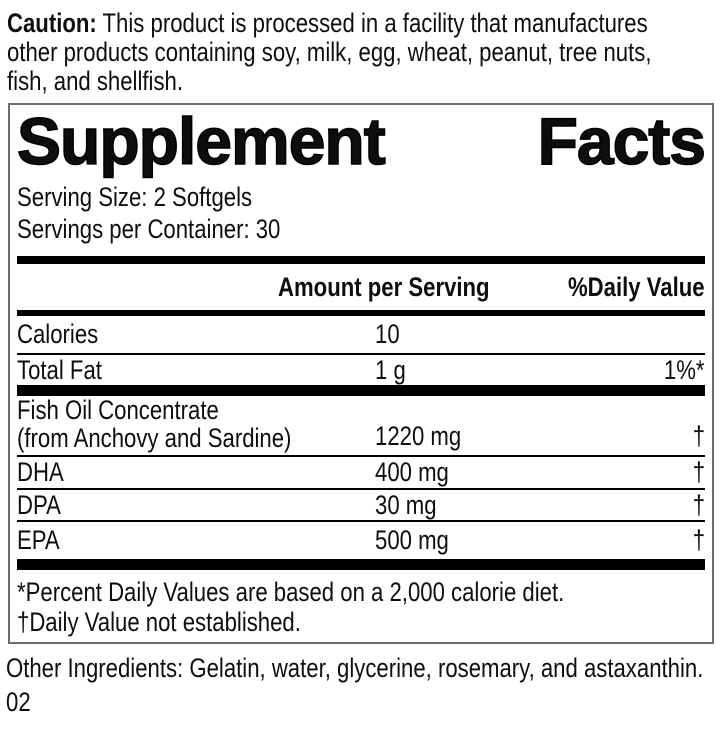 This screenshot has width=720, height=735. What do you see at coordinates (418, 436) in the screenshot?
I see `nutrient-amount: 1220 mg` at bounding box center [418, 436].